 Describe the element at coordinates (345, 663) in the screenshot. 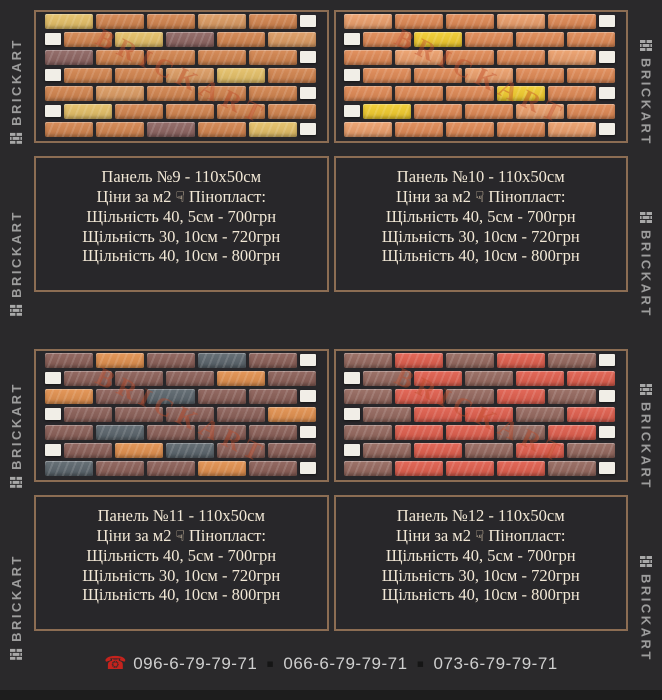

I see `phone-number: 066-6-79-79-71` at that location.